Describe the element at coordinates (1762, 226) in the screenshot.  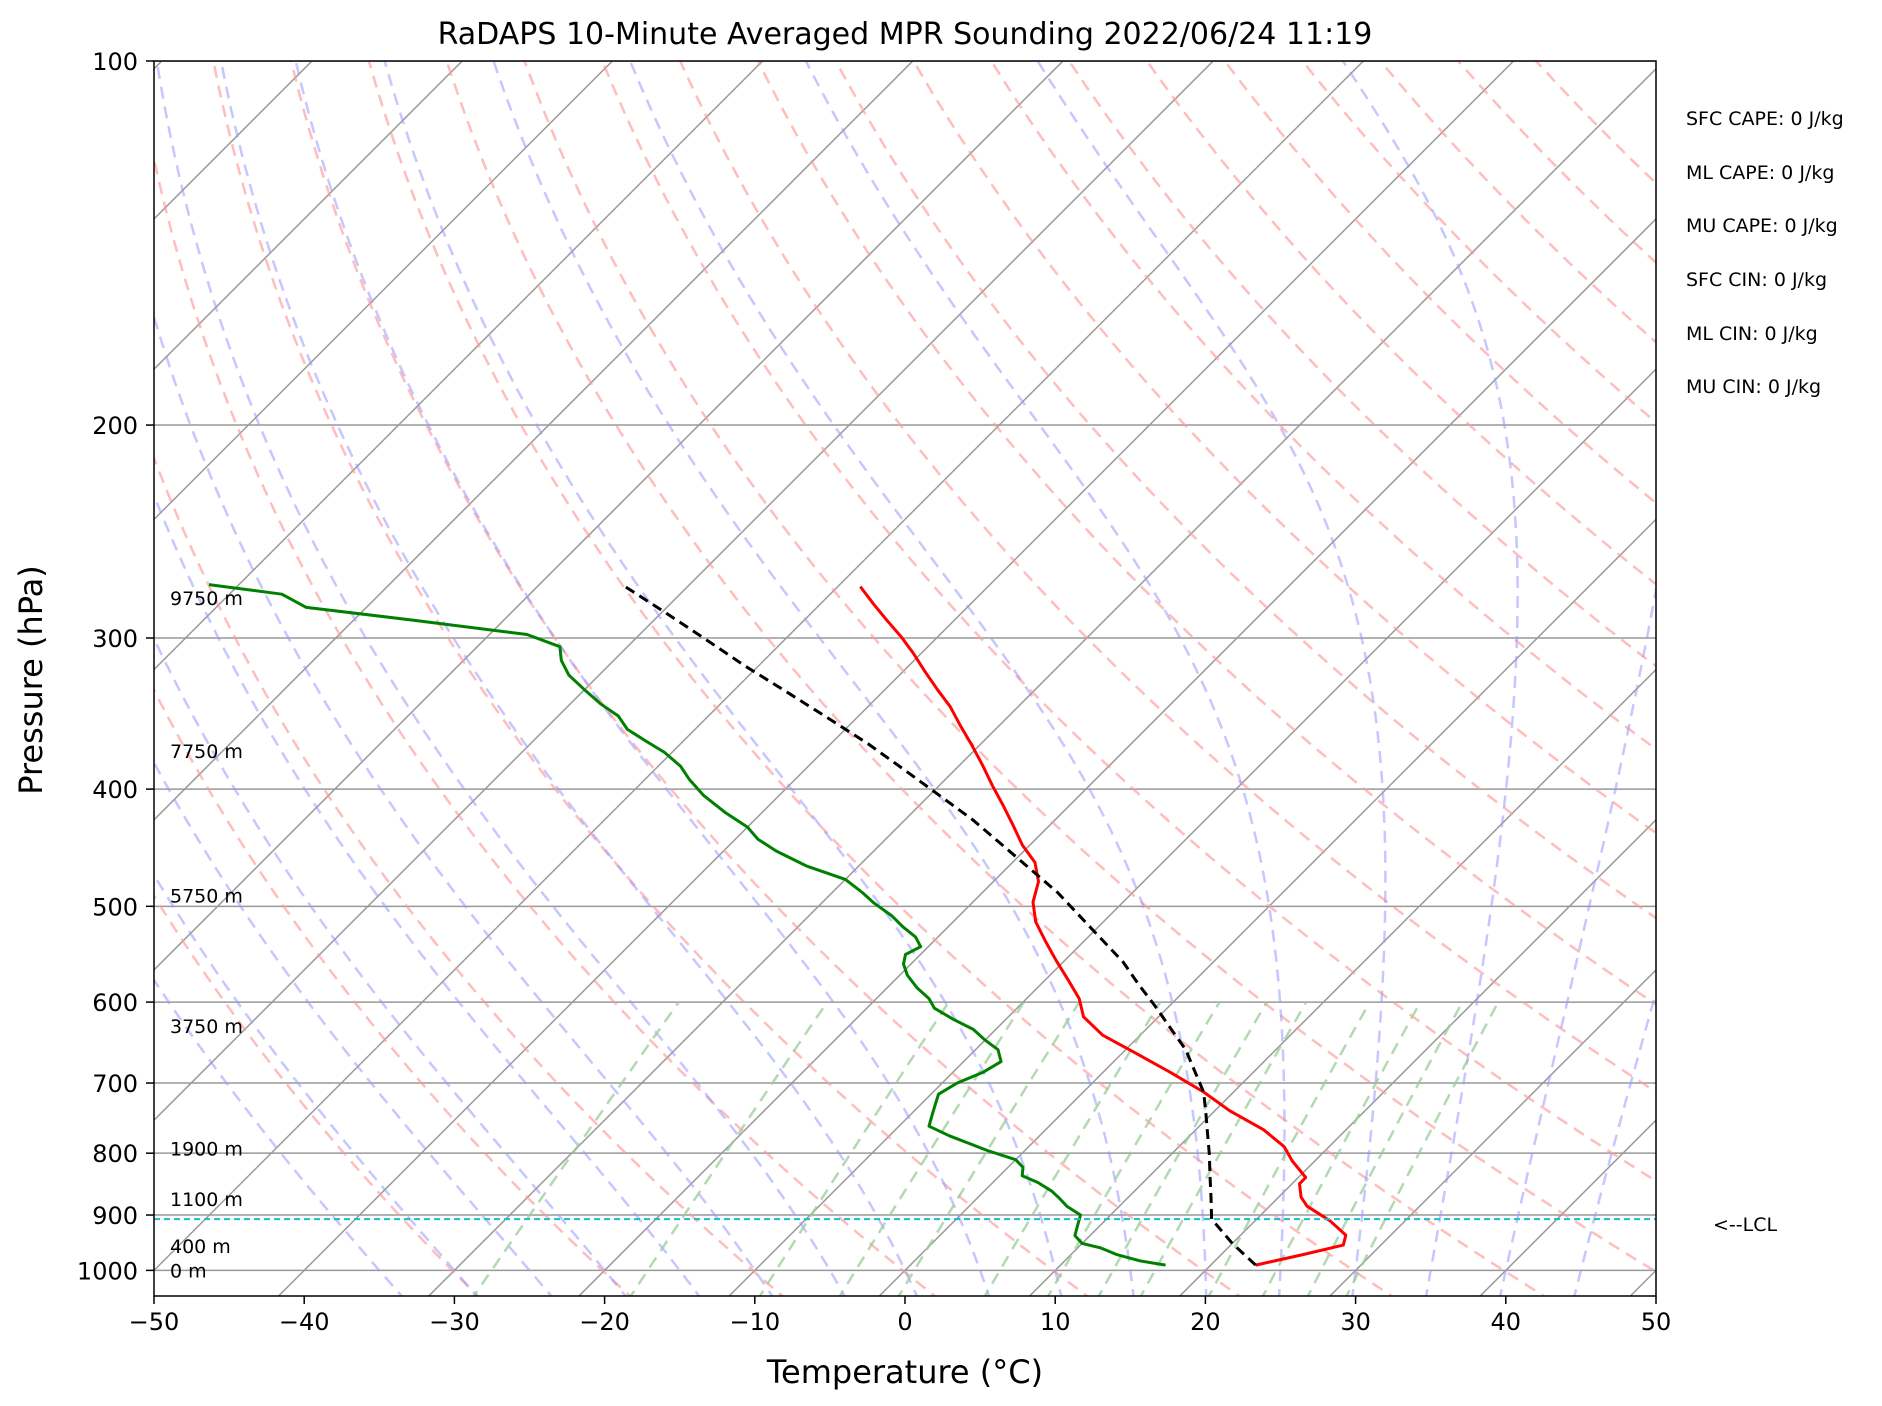
I see `mu-cape-text: MU CAPE: 0 J/kg` at that location.